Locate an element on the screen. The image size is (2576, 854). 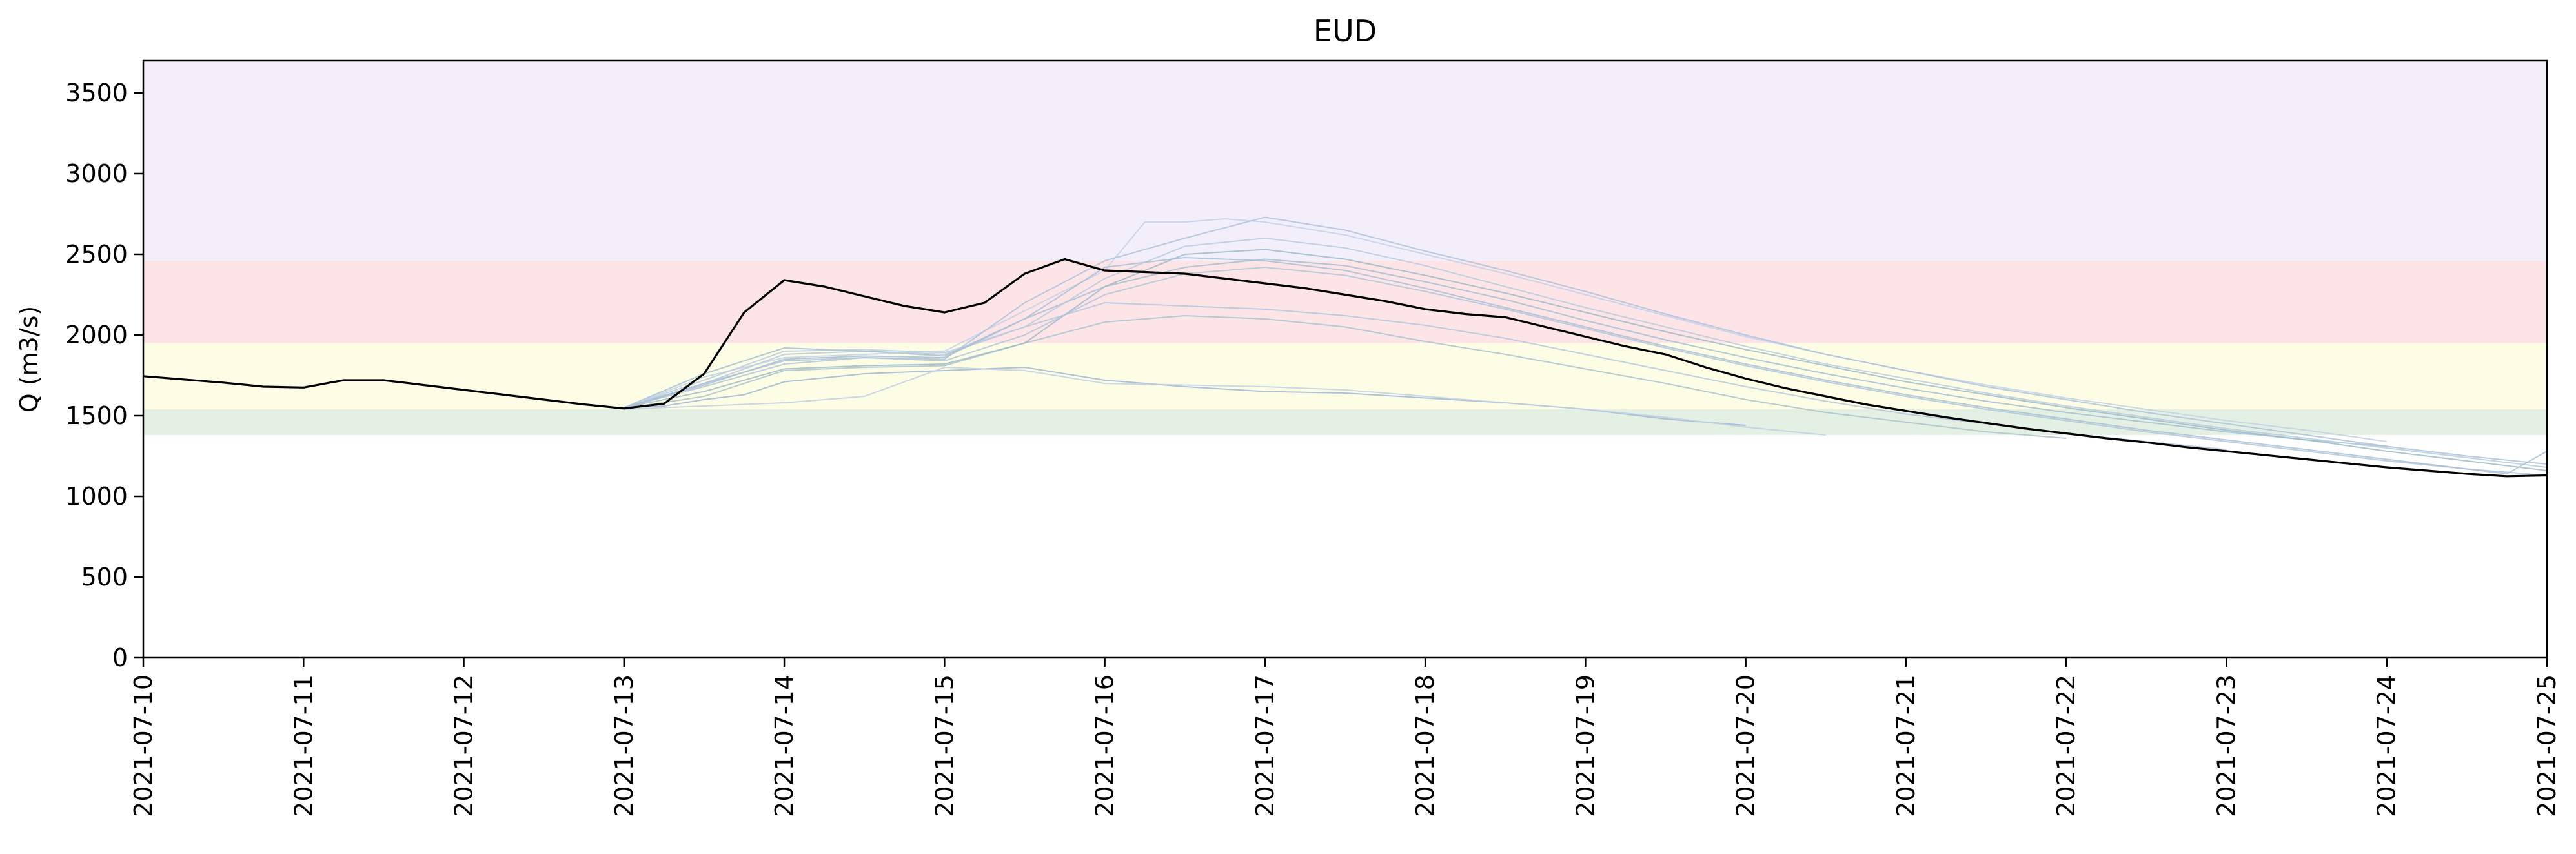
x-tick-label: 2021-07-10 is located at coordinates (143, 746).